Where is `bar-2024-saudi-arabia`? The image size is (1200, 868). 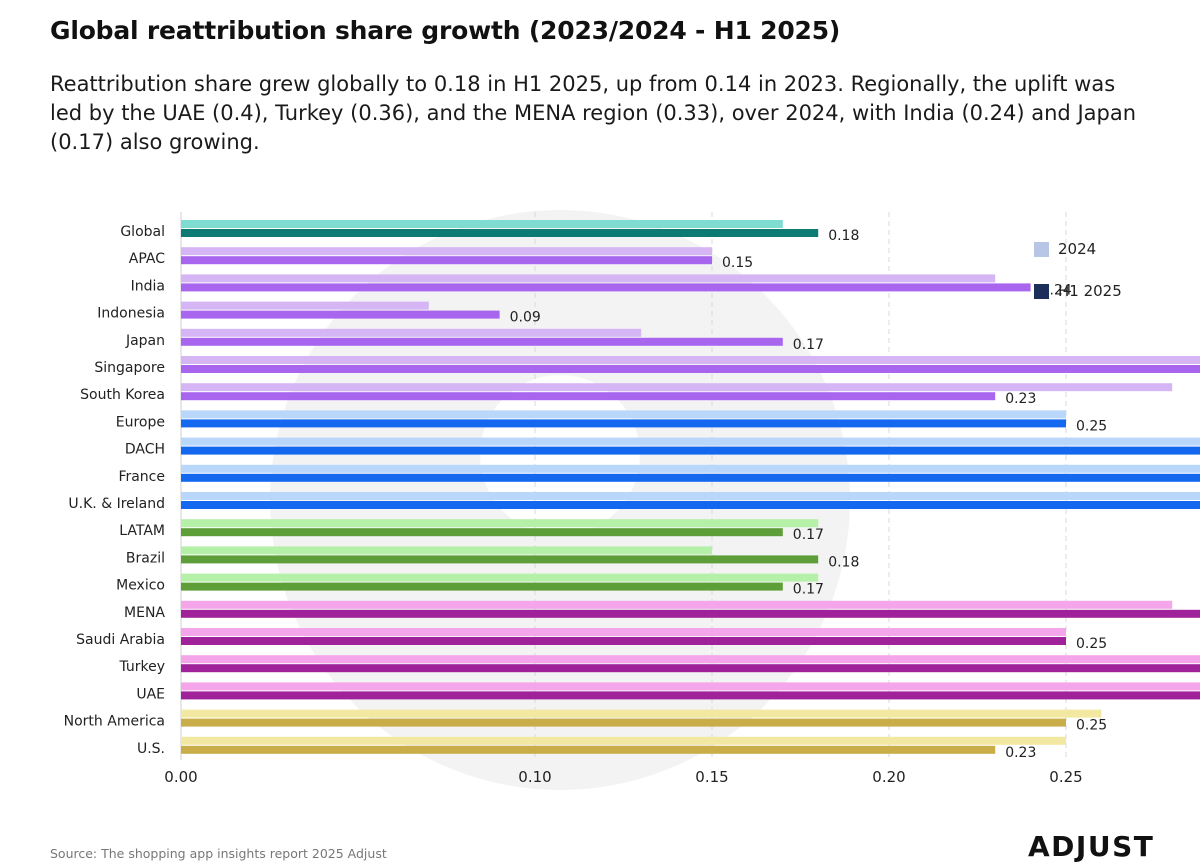
bar-2024-saudi-arabia is located at coordinates (623, 632).